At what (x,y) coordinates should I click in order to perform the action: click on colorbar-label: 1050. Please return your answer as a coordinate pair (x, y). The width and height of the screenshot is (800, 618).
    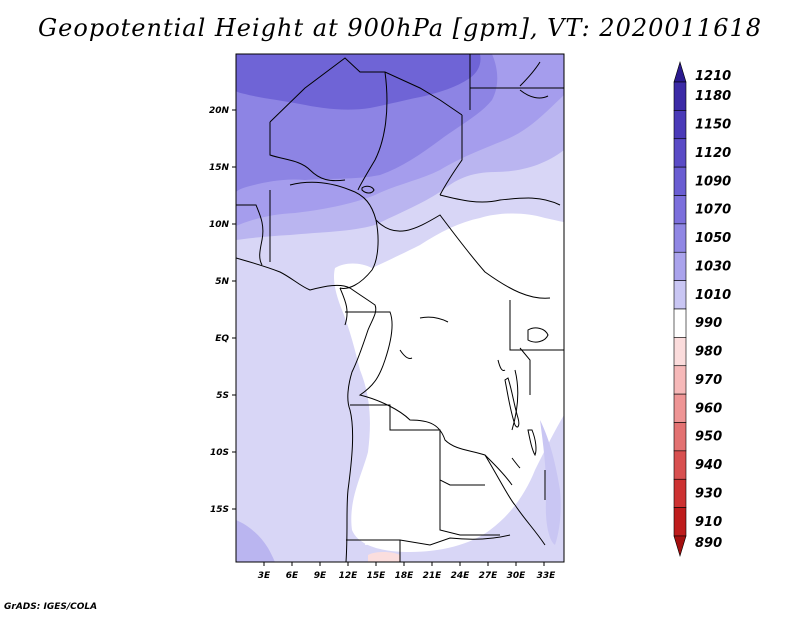
    Looking at the image, I should click on (713, 238).